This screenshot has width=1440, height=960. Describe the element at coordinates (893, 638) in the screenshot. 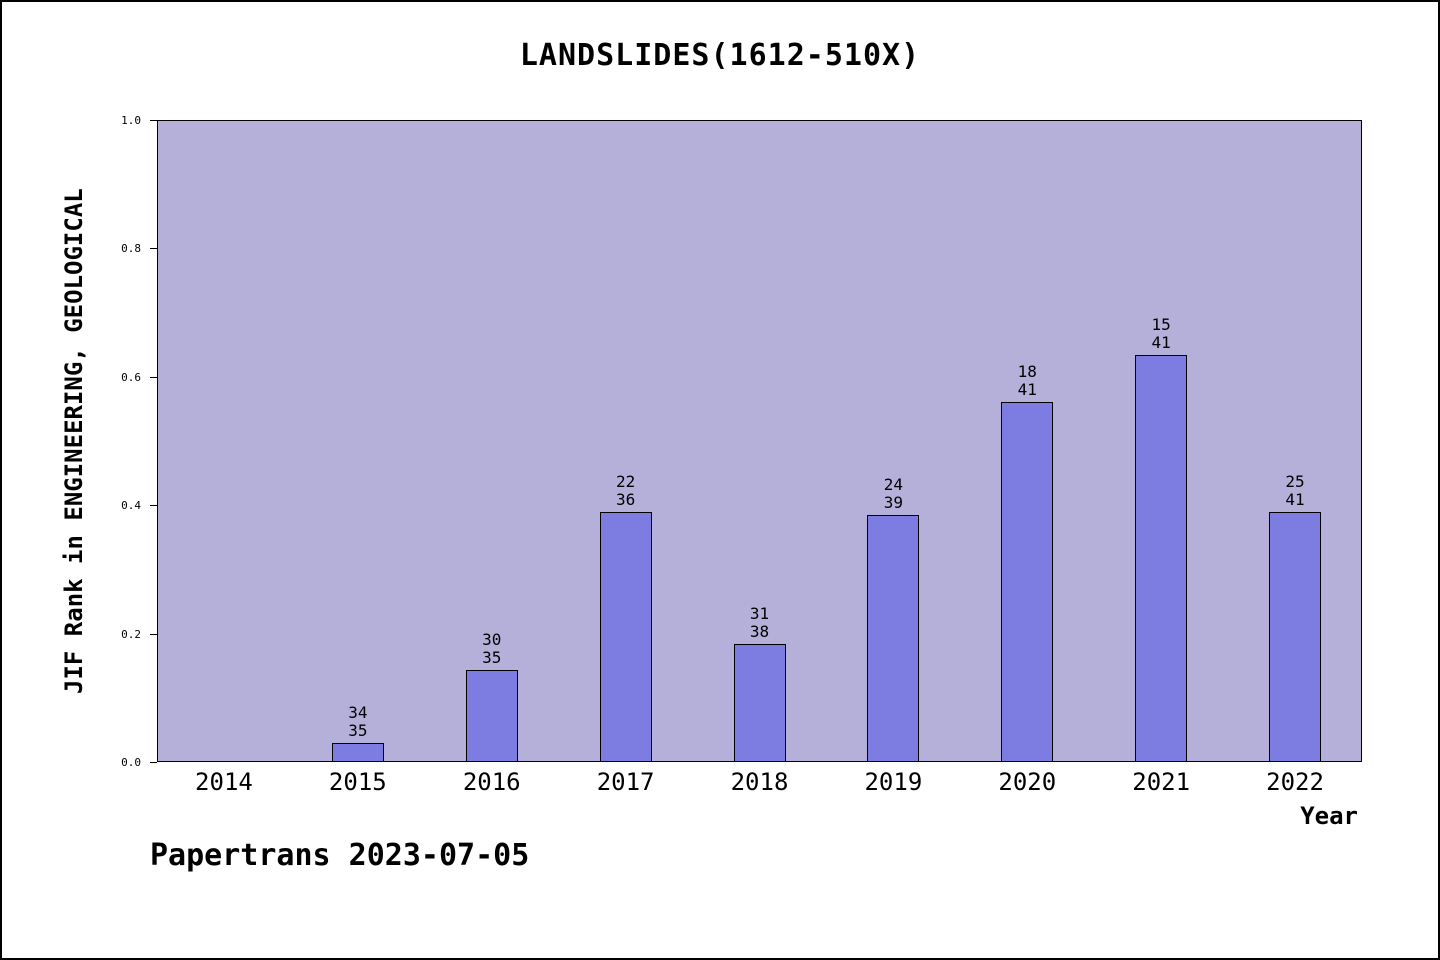

I see `bar-2019` at that location.